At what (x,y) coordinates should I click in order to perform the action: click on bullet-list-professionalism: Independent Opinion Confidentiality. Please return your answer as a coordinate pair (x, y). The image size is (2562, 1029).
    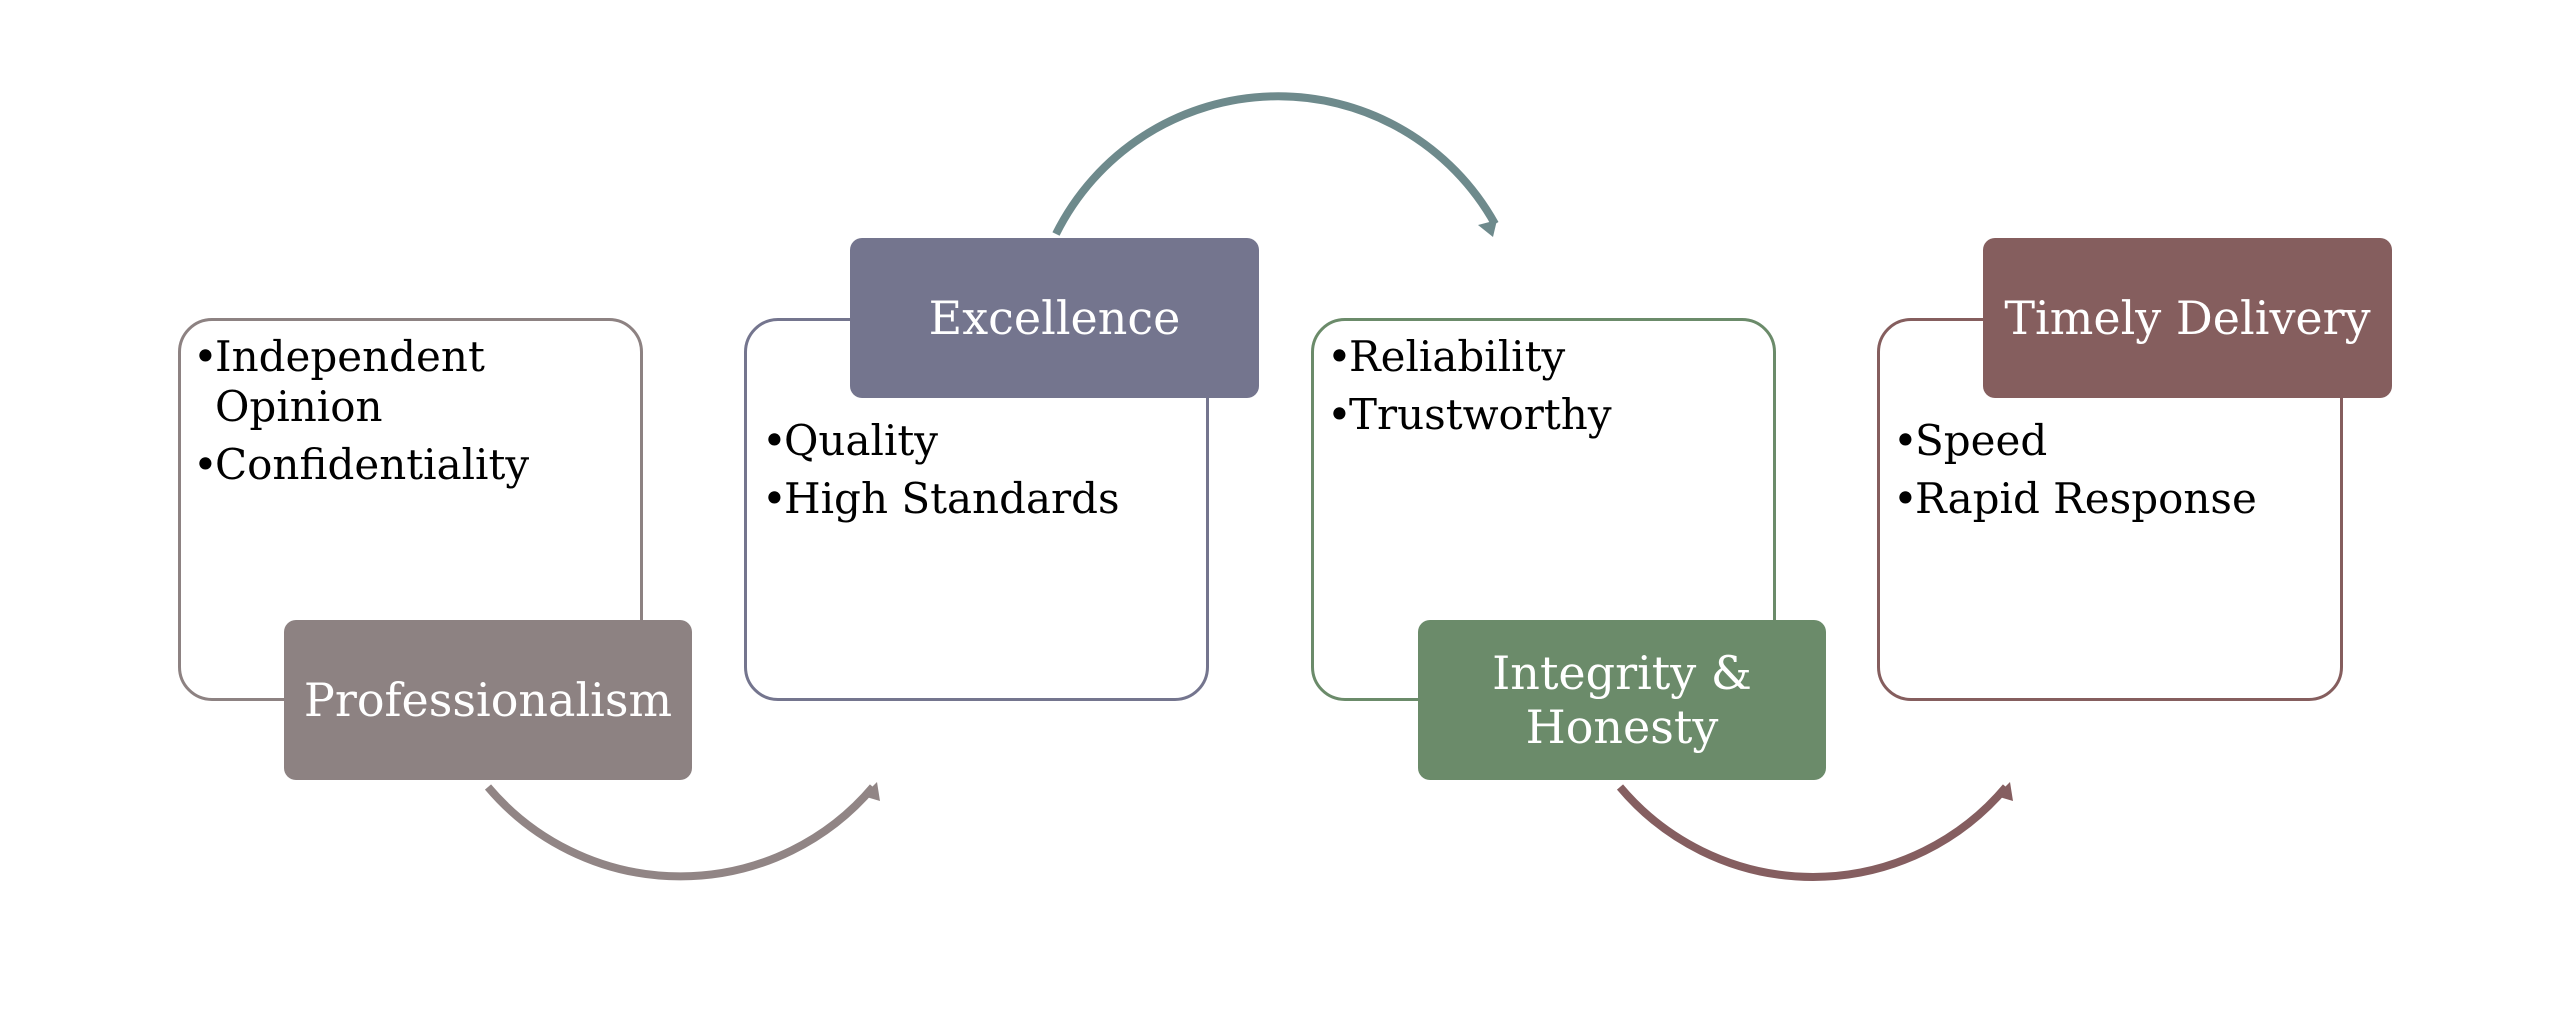
    Looking at the image, I should click on (361, 415).